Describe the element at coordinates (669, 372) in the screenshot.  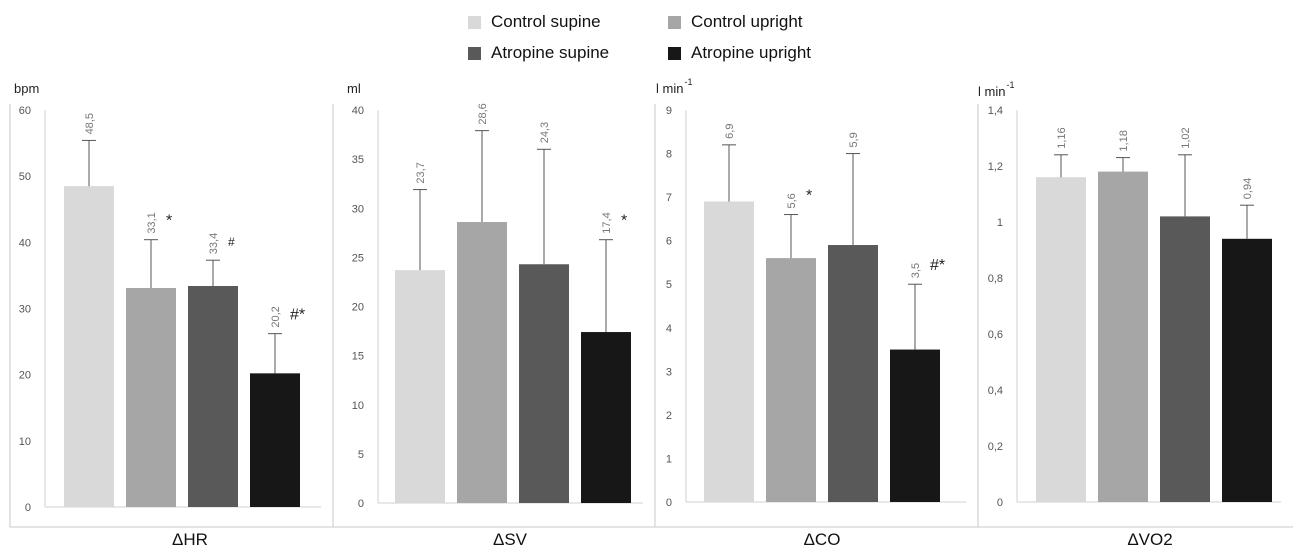
I see `y-tick-label: 3` at that location.